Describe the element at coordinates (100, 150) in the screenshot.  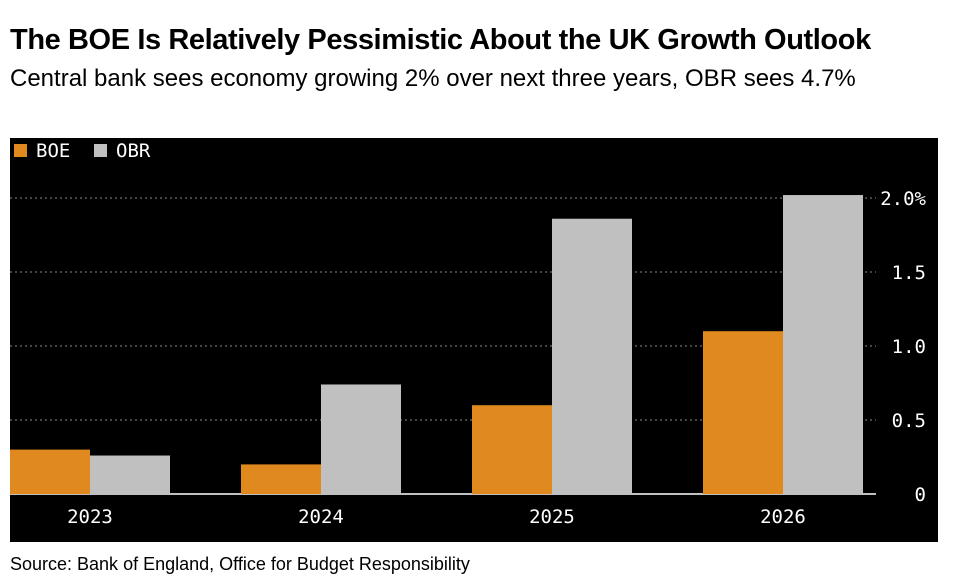
I see `legend-swatch-obr` at that location.